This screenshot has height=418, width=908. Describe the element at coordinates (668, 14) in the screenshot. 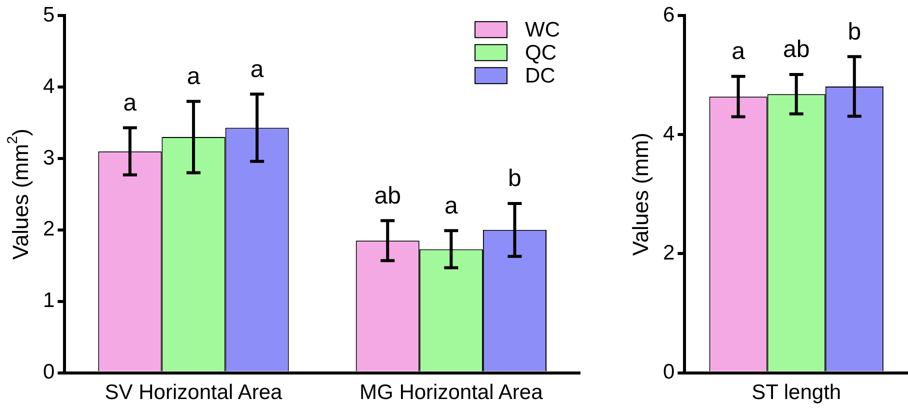

I see `y-tick-label: 6` at that location.